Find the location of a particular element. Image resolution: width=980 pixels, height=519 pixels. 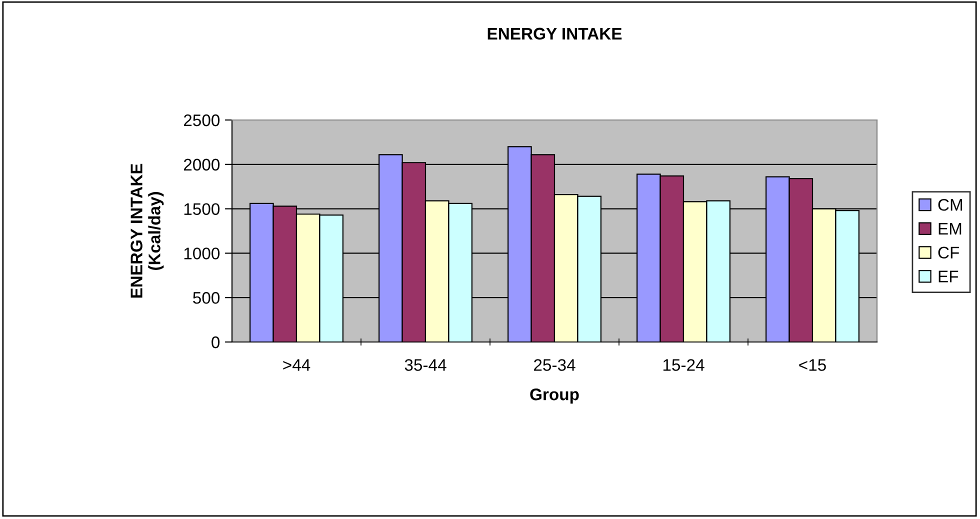

legend-label: EM is located at coordinates (950, 228).